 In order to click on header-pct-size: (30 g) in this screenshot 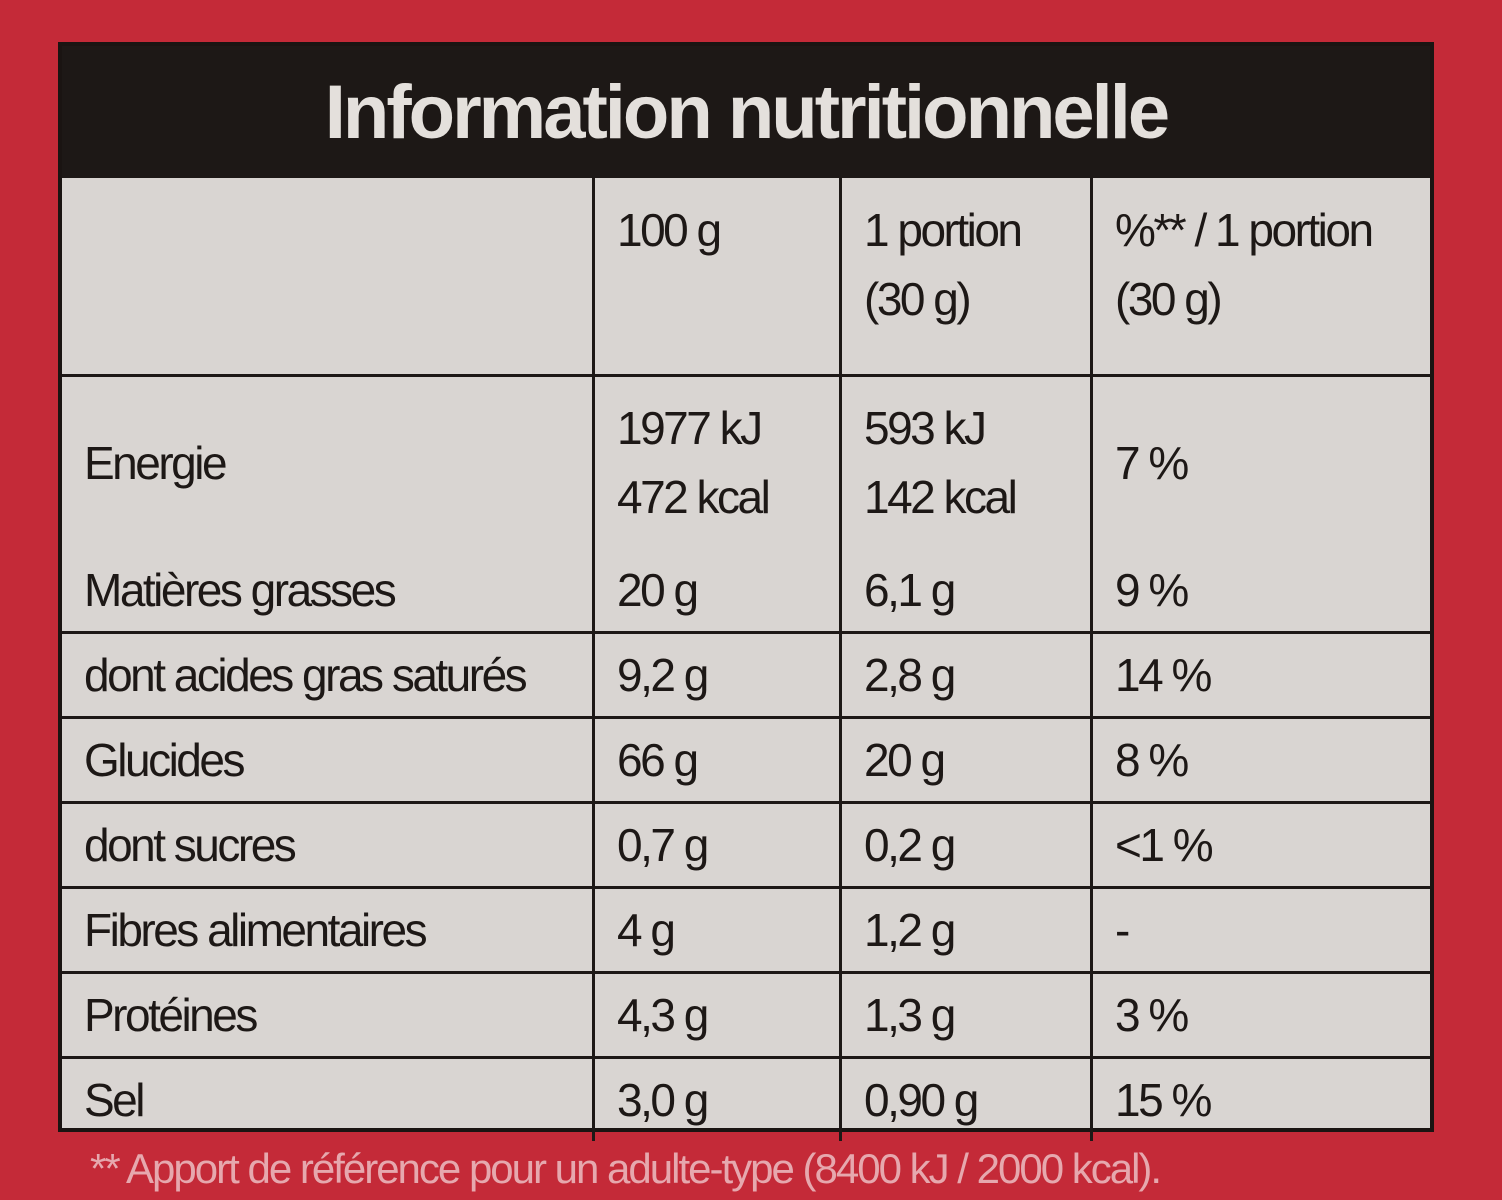, I will do `click(1169, 299)`.